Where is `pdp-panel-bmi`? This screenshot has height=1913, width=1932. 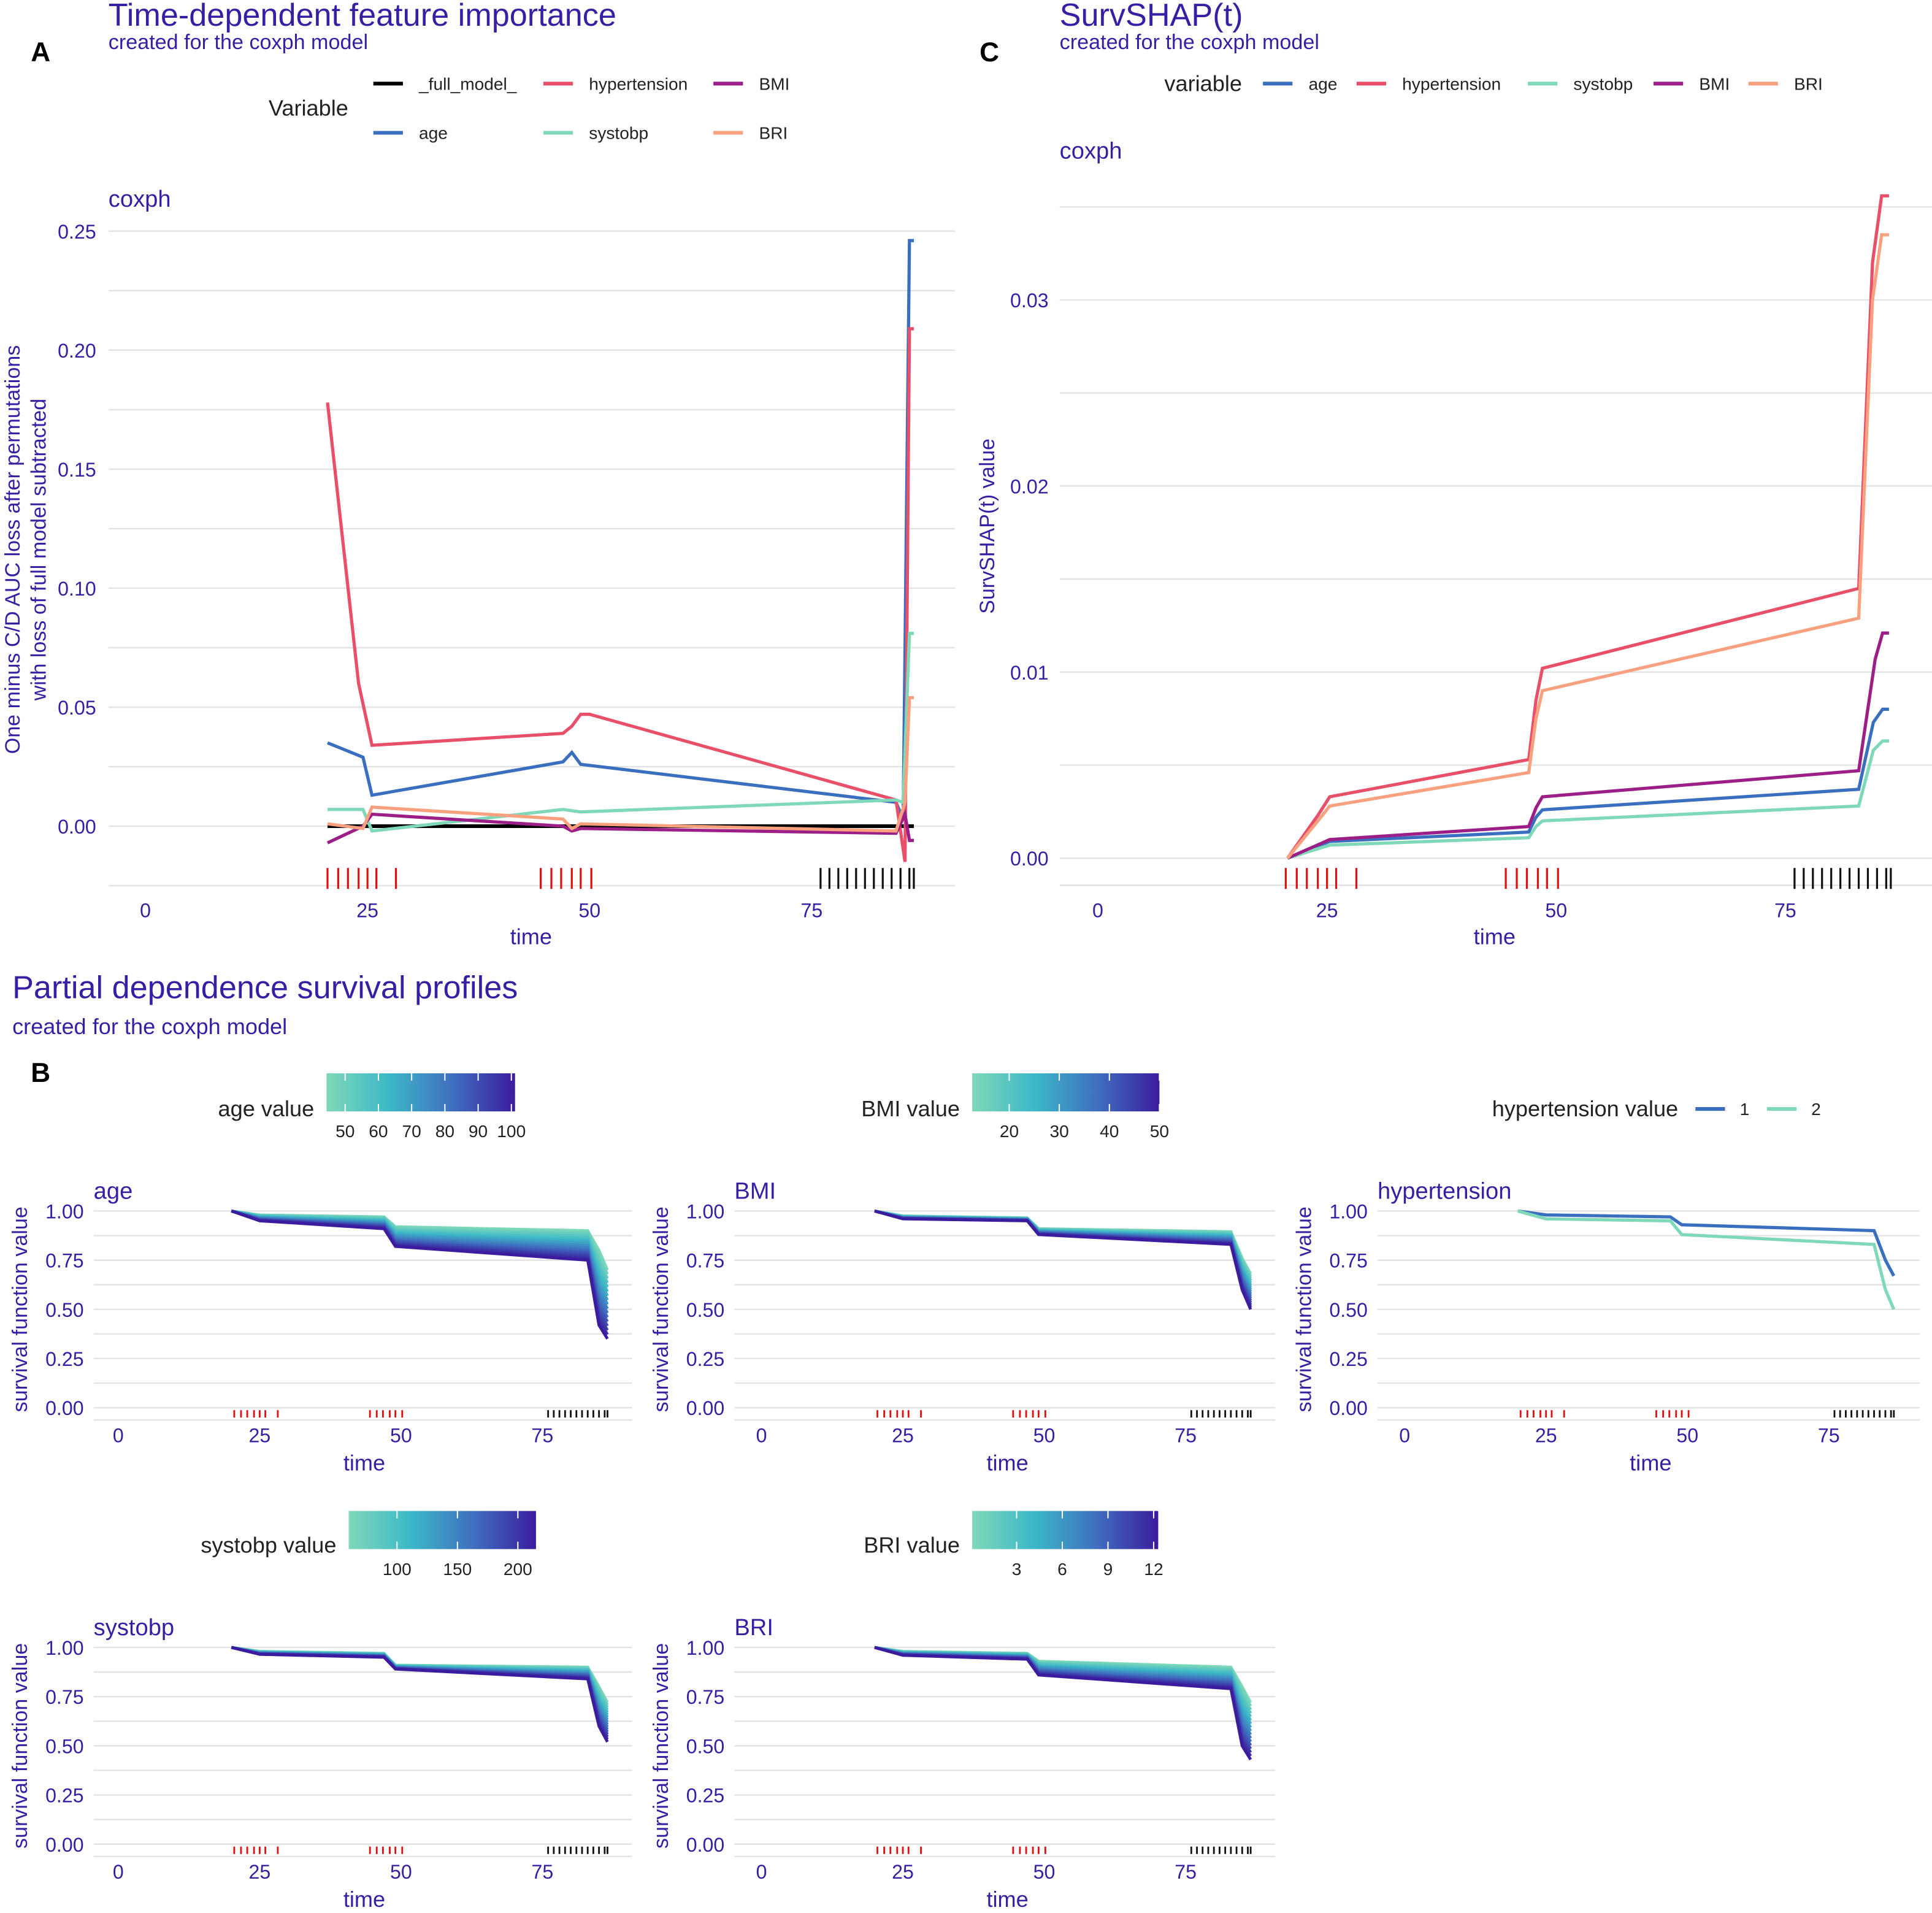 pdp-panel-bmi is located at coordinates (1005, 1247).